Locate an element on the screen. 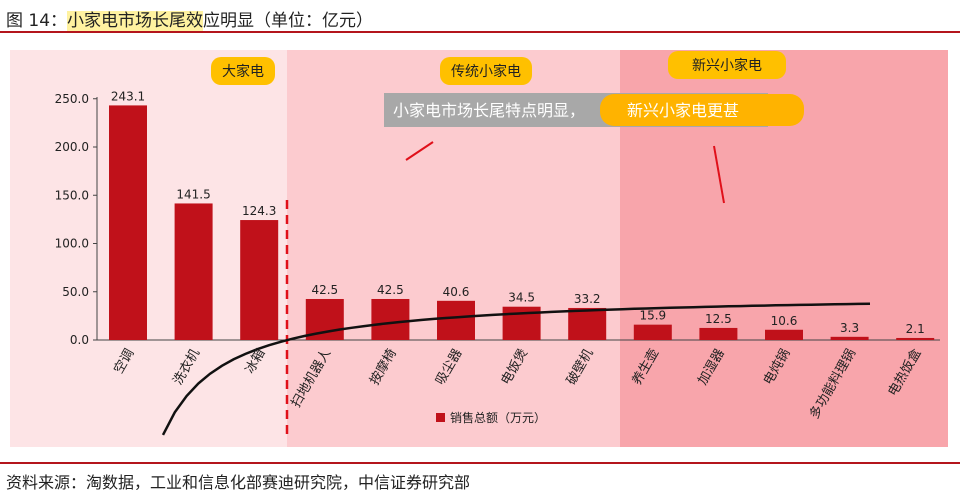  data-label: 141.5 is located at coordinates (193, 194).